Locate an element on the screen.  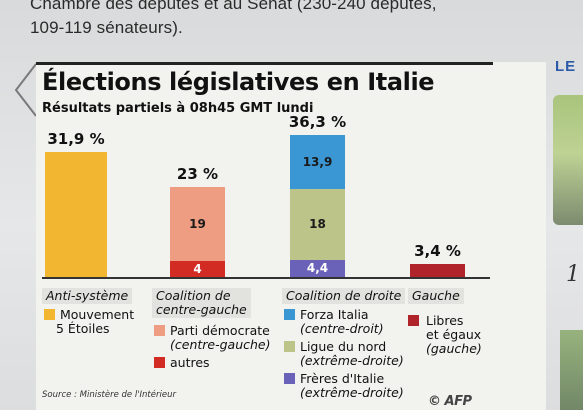
infographic-subtitle: Résultats partiels à 08h45 GMT lundi is located at coordinates (178, 108).